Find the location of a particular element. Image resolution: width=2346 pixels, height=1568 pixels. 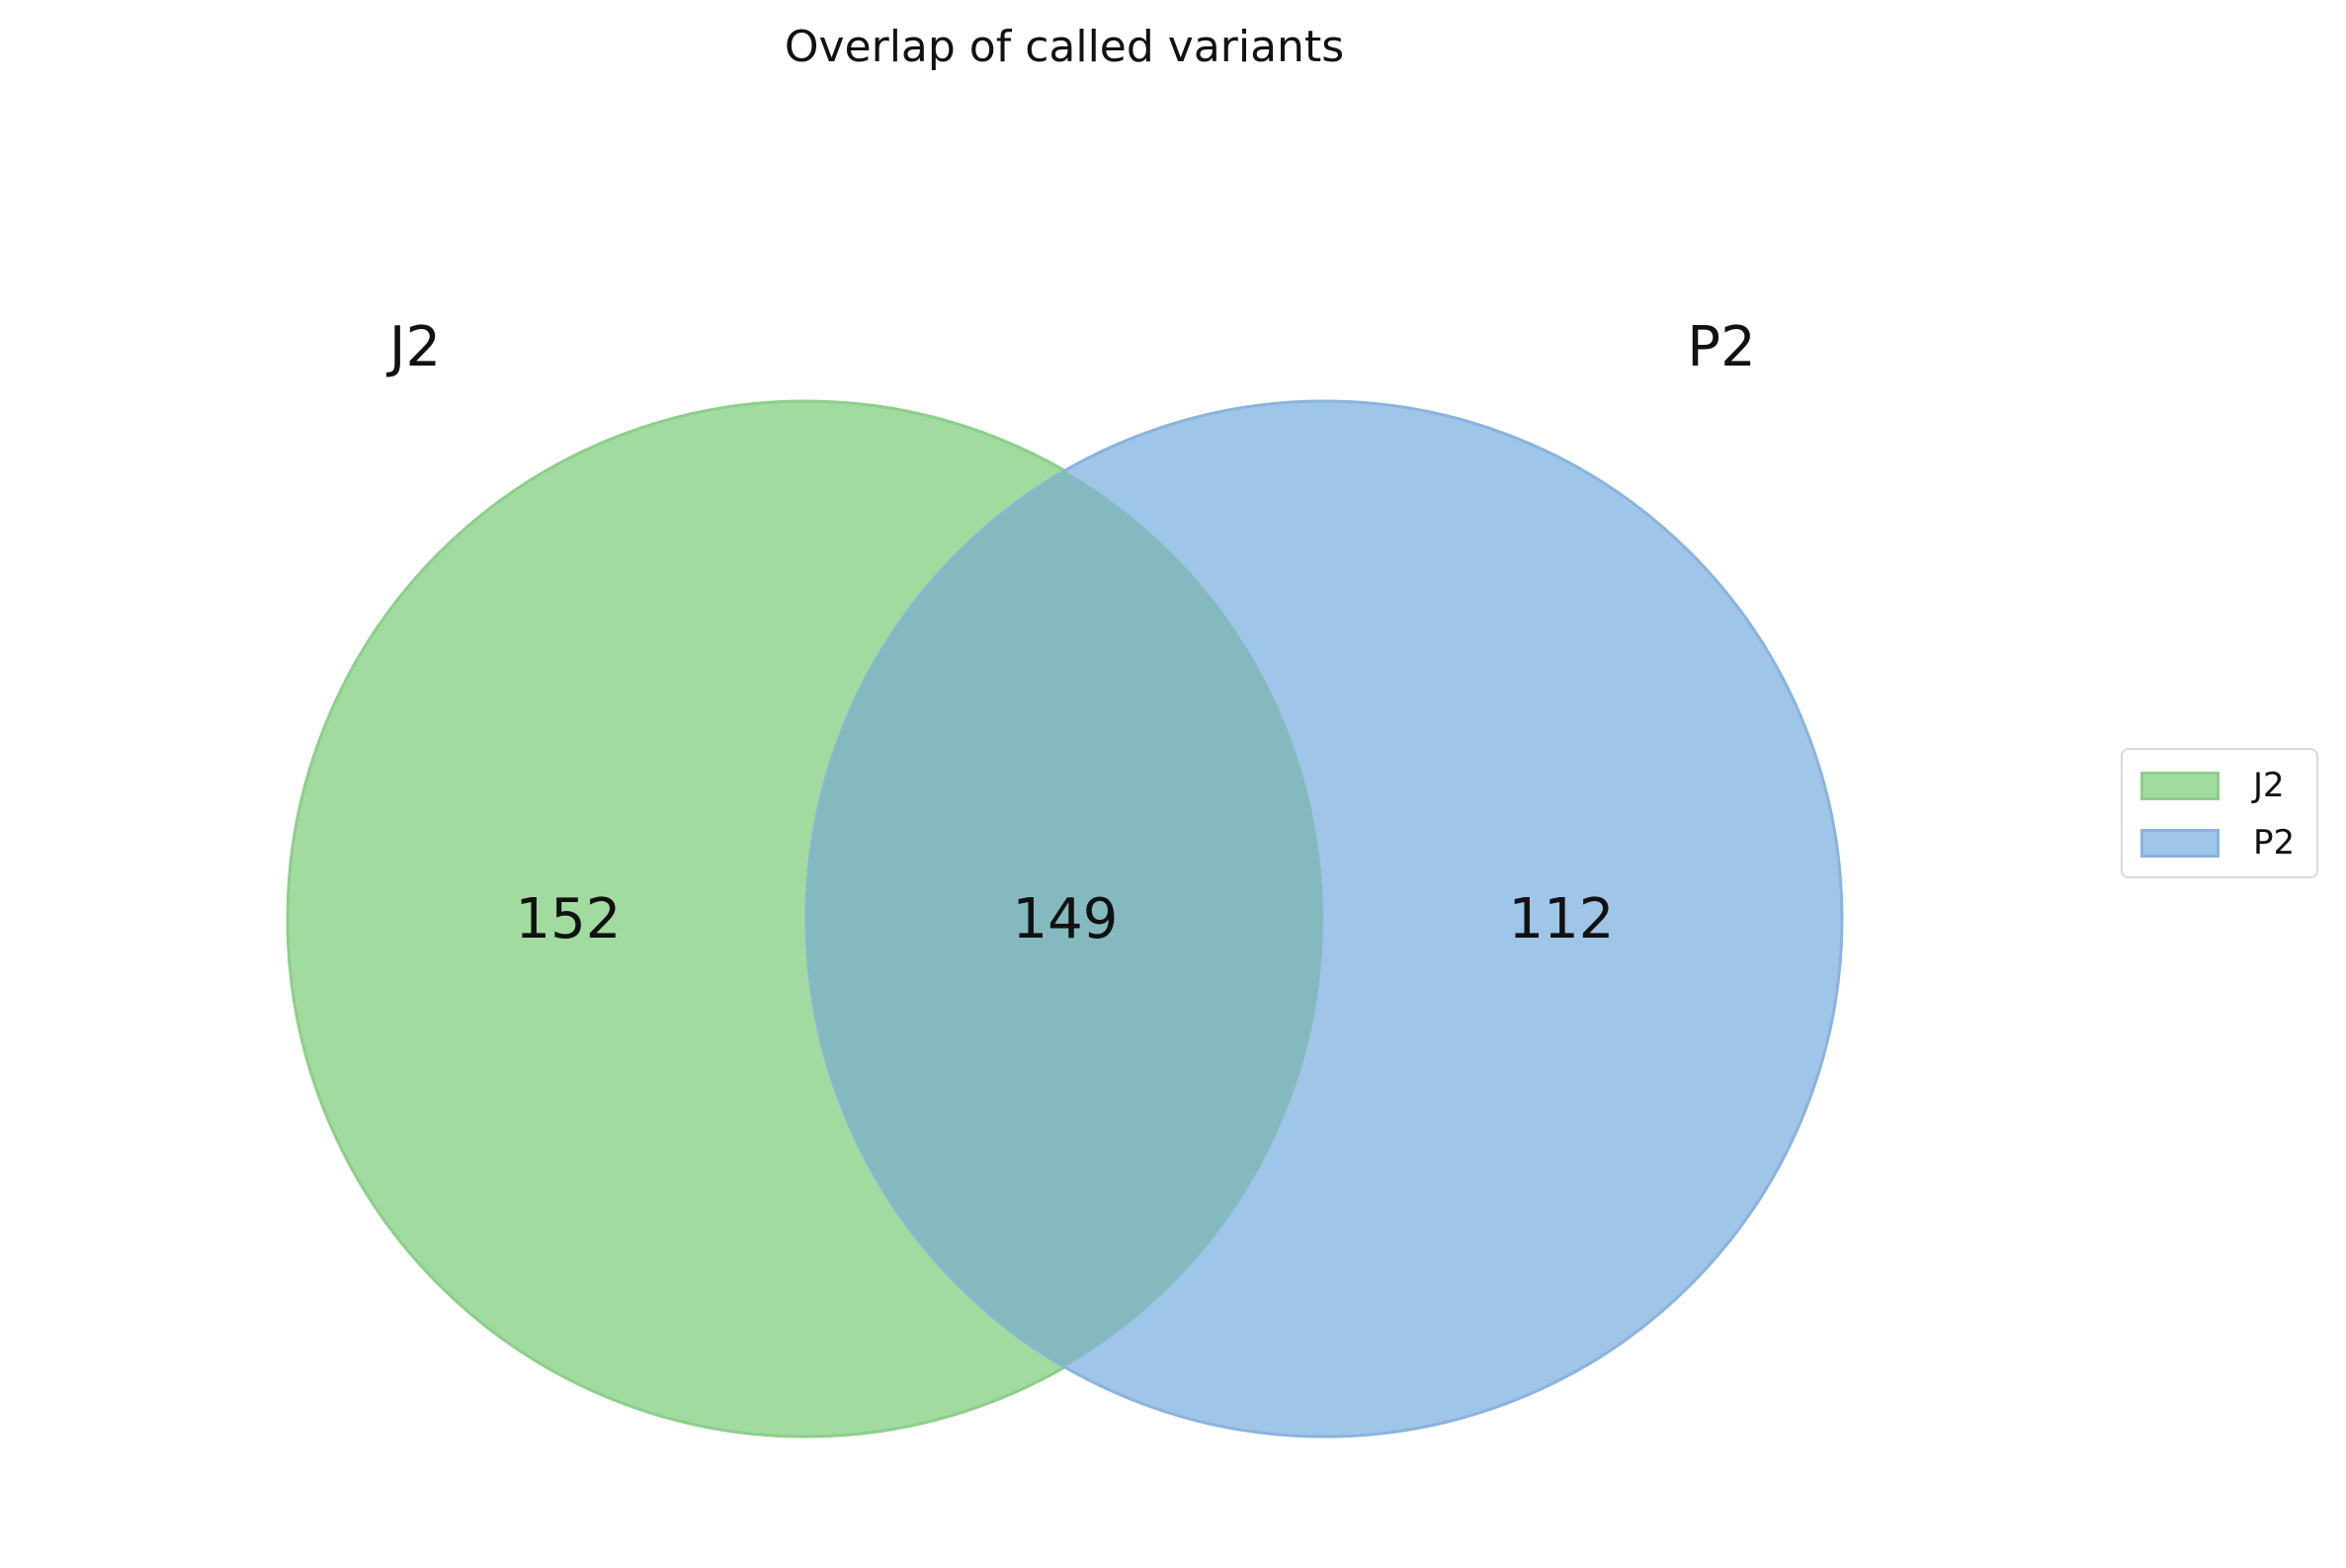

set-label-j2: J2 is located at coordinates (413, 347).